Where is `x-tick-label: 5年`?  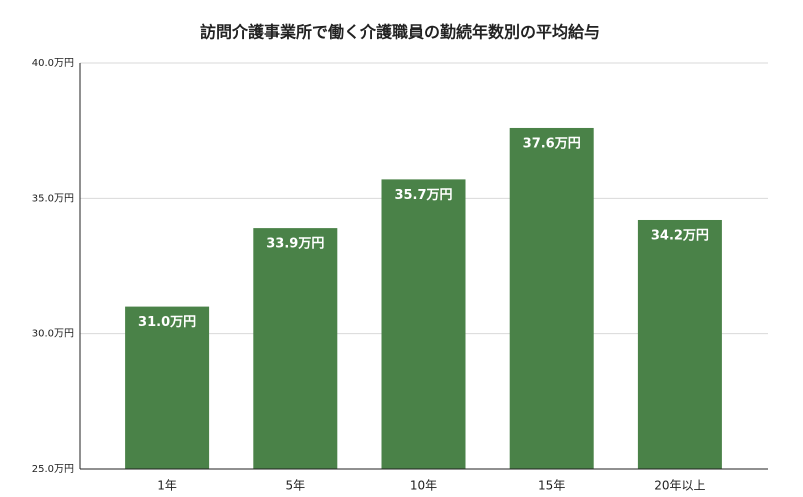
x-tick-label: 5年 is located at coordinates (295, 486).